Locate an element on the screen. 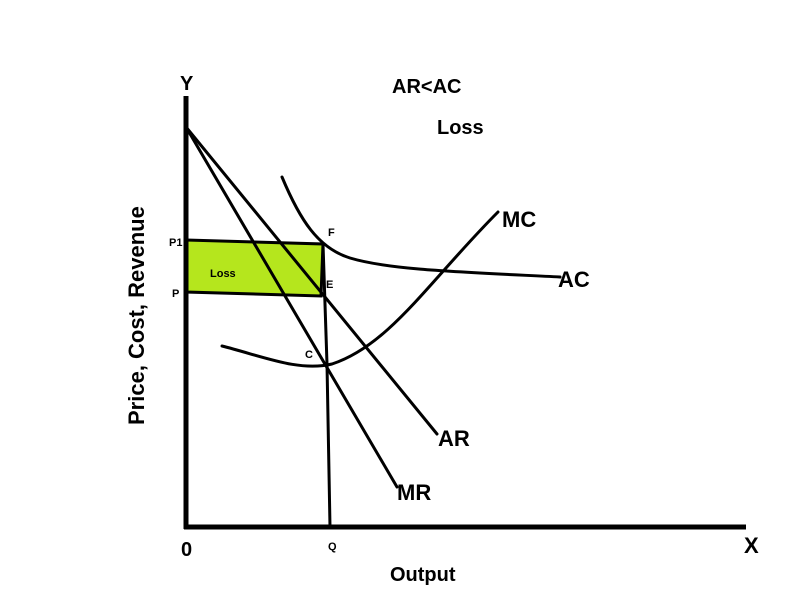  ac-label: AC is located at coordinates (574, 279).